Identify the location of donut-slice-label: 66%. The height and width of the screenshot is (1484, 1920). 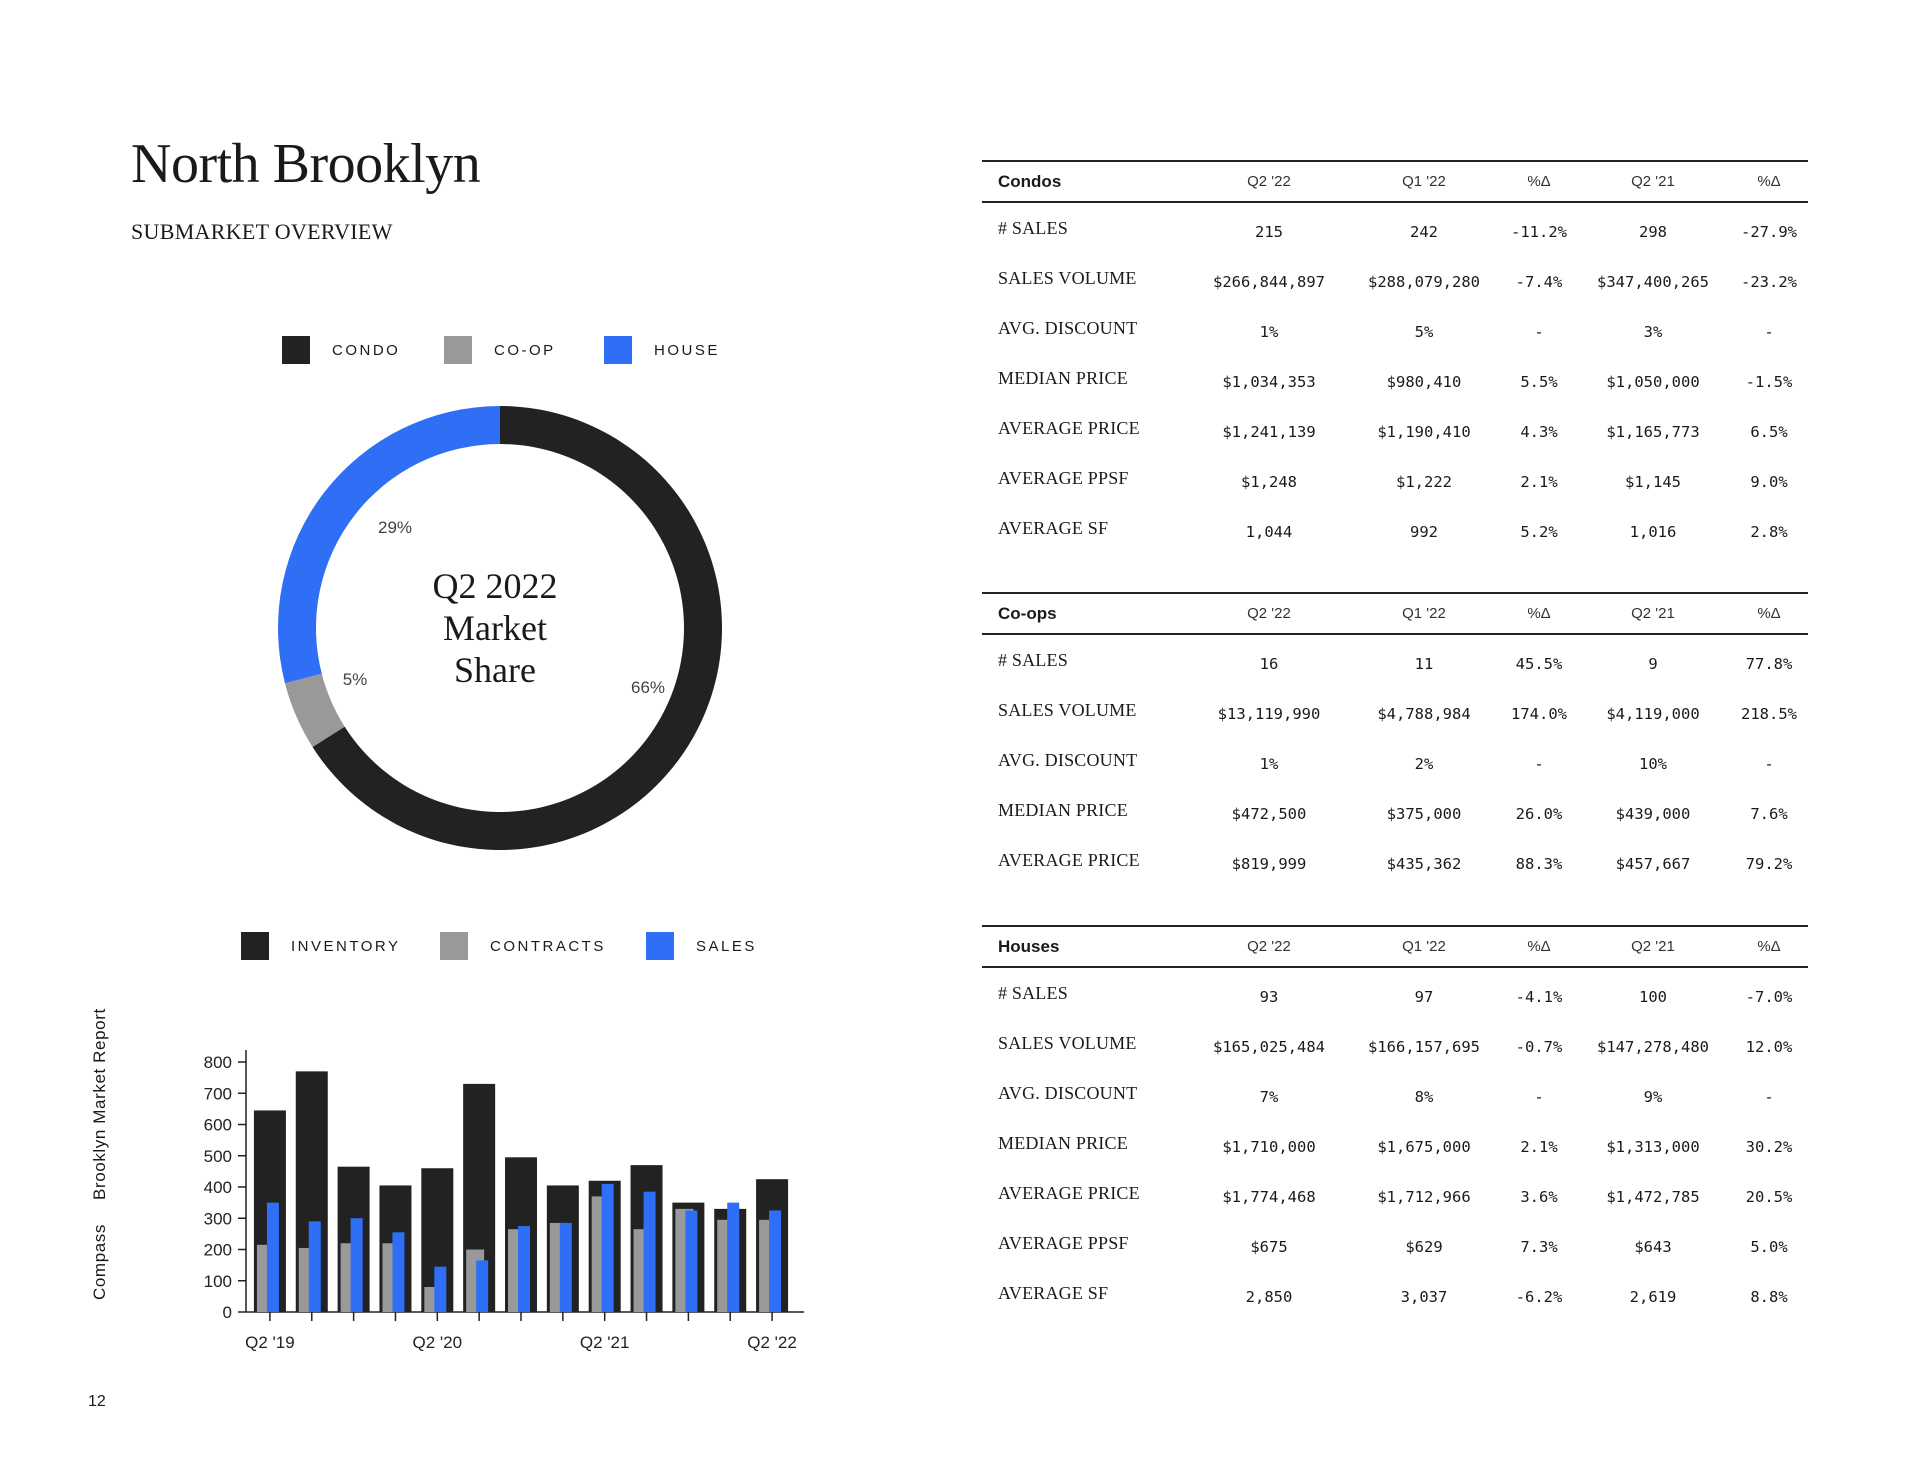
(648, 687).